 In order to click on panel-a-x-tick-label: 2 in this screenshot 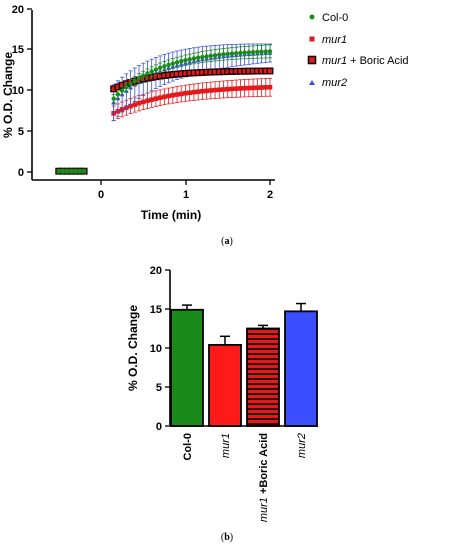, I will do `click(270, 195)`.